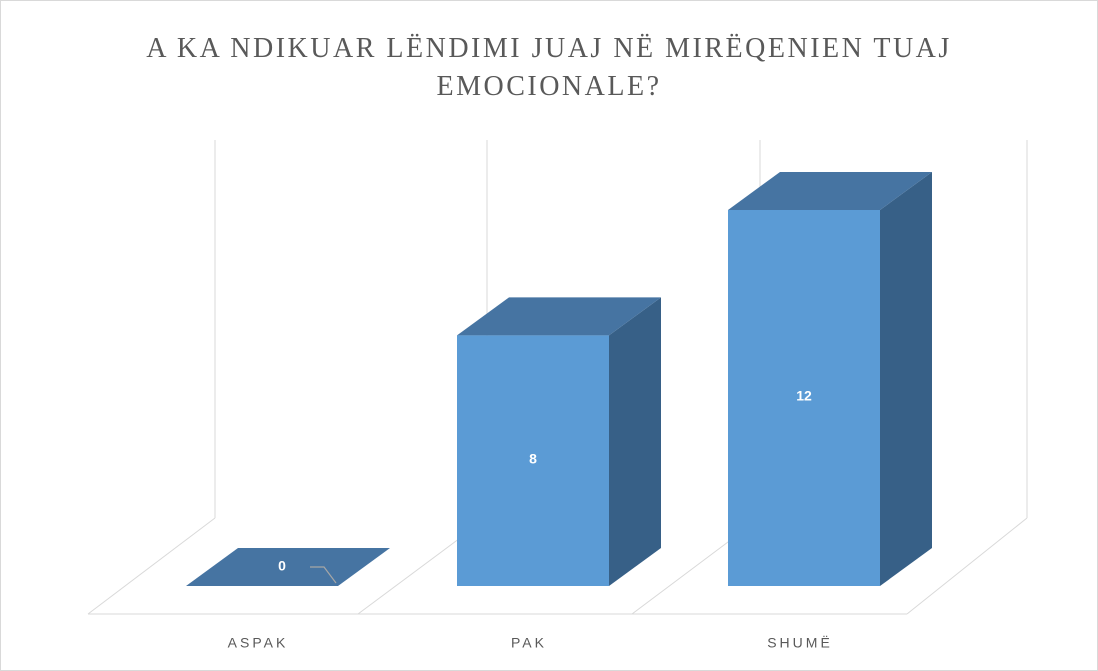 The height and width of the screenshot is (671, 1098). What do you see at coordinates (800, 643) in the screenshot?
I see `x-tick-label: SHUMË` at bounding box center [800, 643].